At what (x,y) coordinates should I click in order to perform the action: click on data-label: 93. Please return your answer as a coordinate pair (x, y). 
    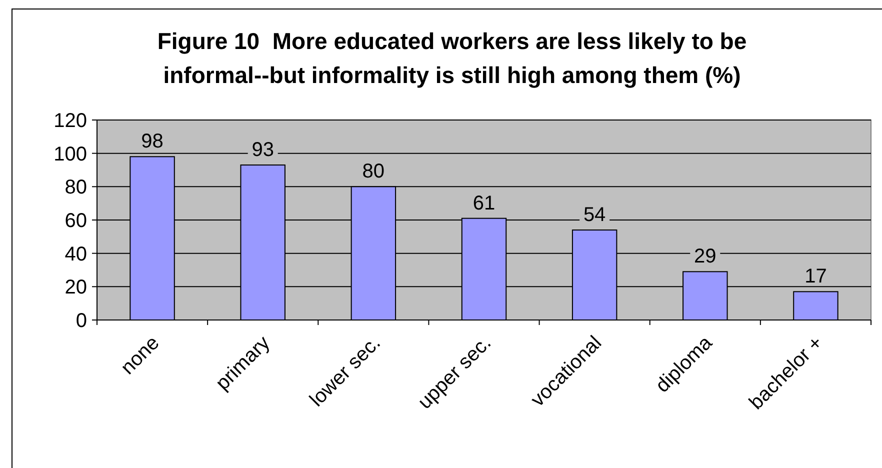
    Looking at the image, I should click on (263, 150).